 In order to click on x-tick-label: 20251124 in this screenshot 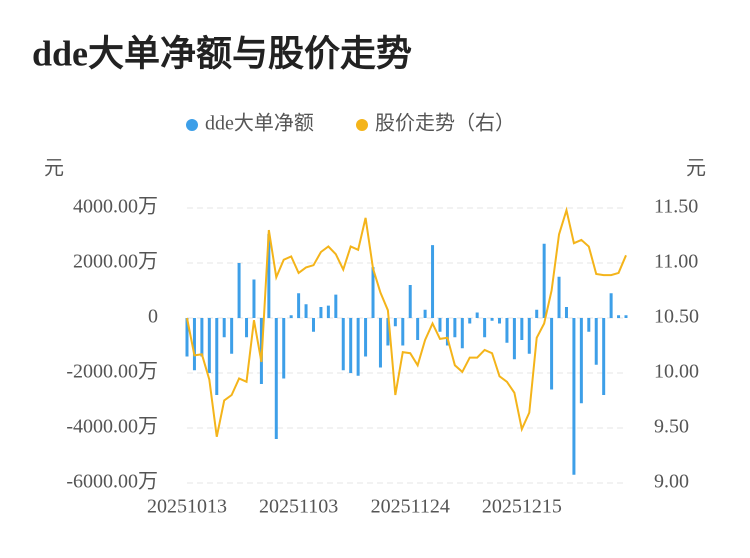, I will do `click(410, 507)`.